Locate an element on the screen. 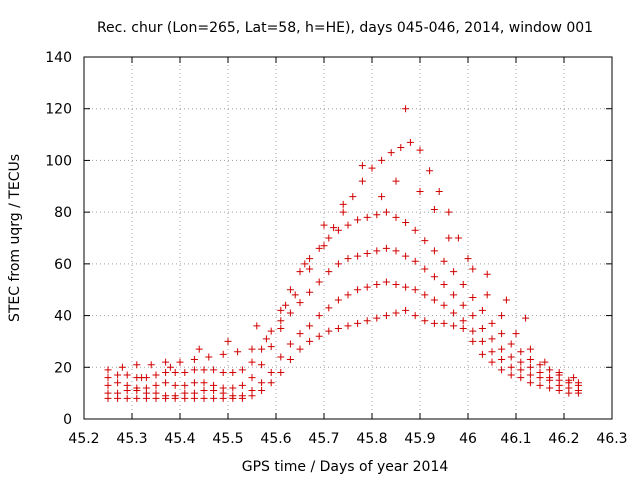 The height and width of the screenshot is (480, 640). y-tick-label: 80 is located at coordinates (63, 213).